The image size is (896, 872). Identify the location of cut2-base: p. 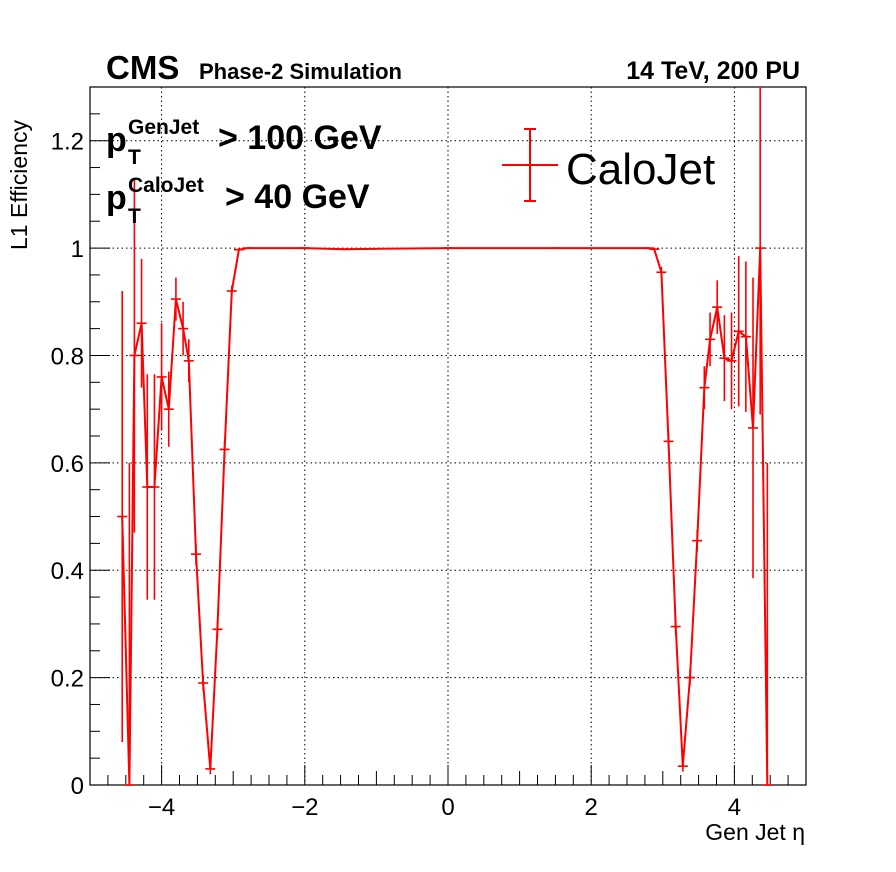
(116, 198).